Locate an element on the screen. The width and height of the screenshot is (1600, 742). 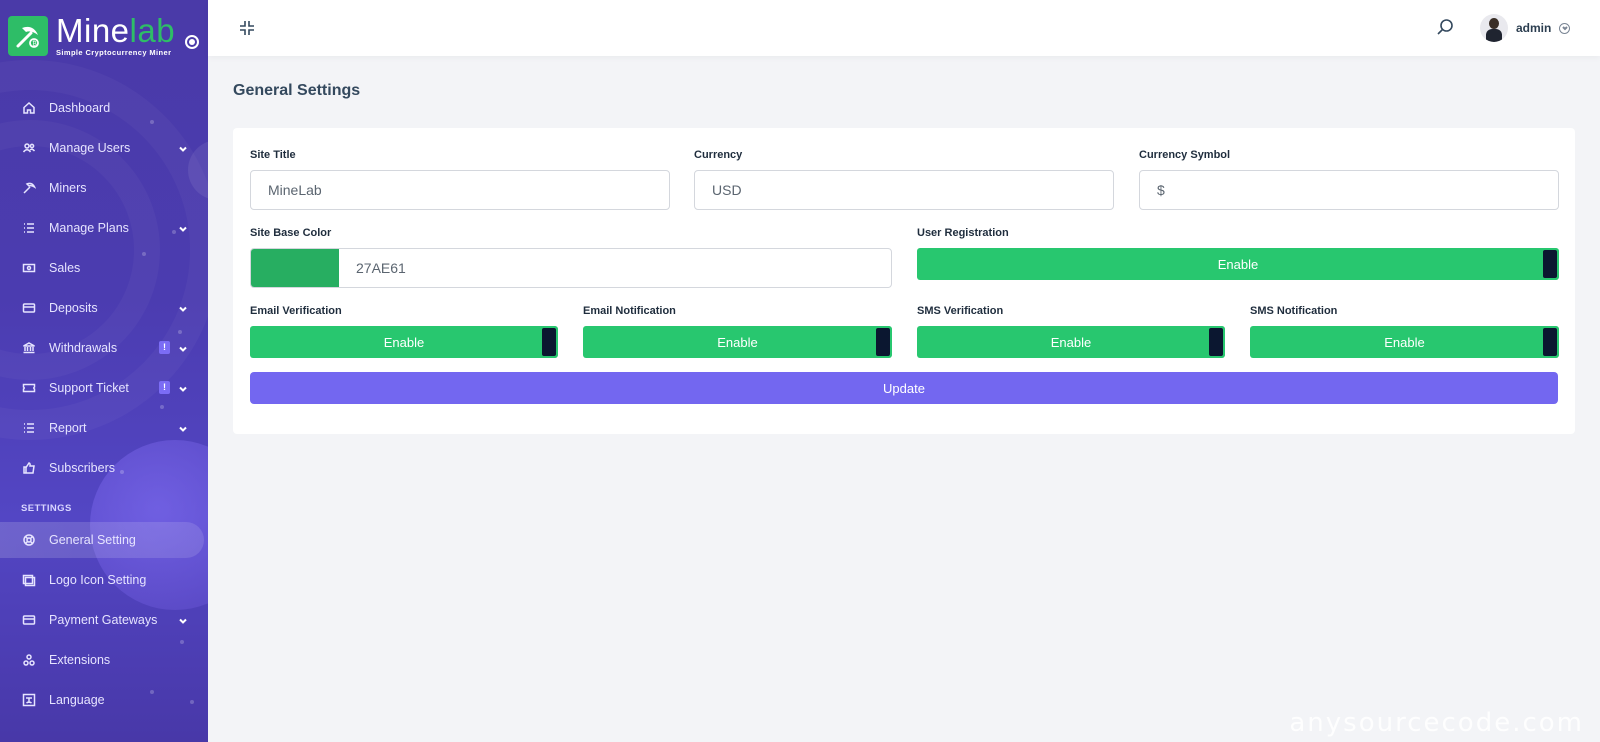
sms-verification-label: SMS Verification is located at coordinates (960, 311).